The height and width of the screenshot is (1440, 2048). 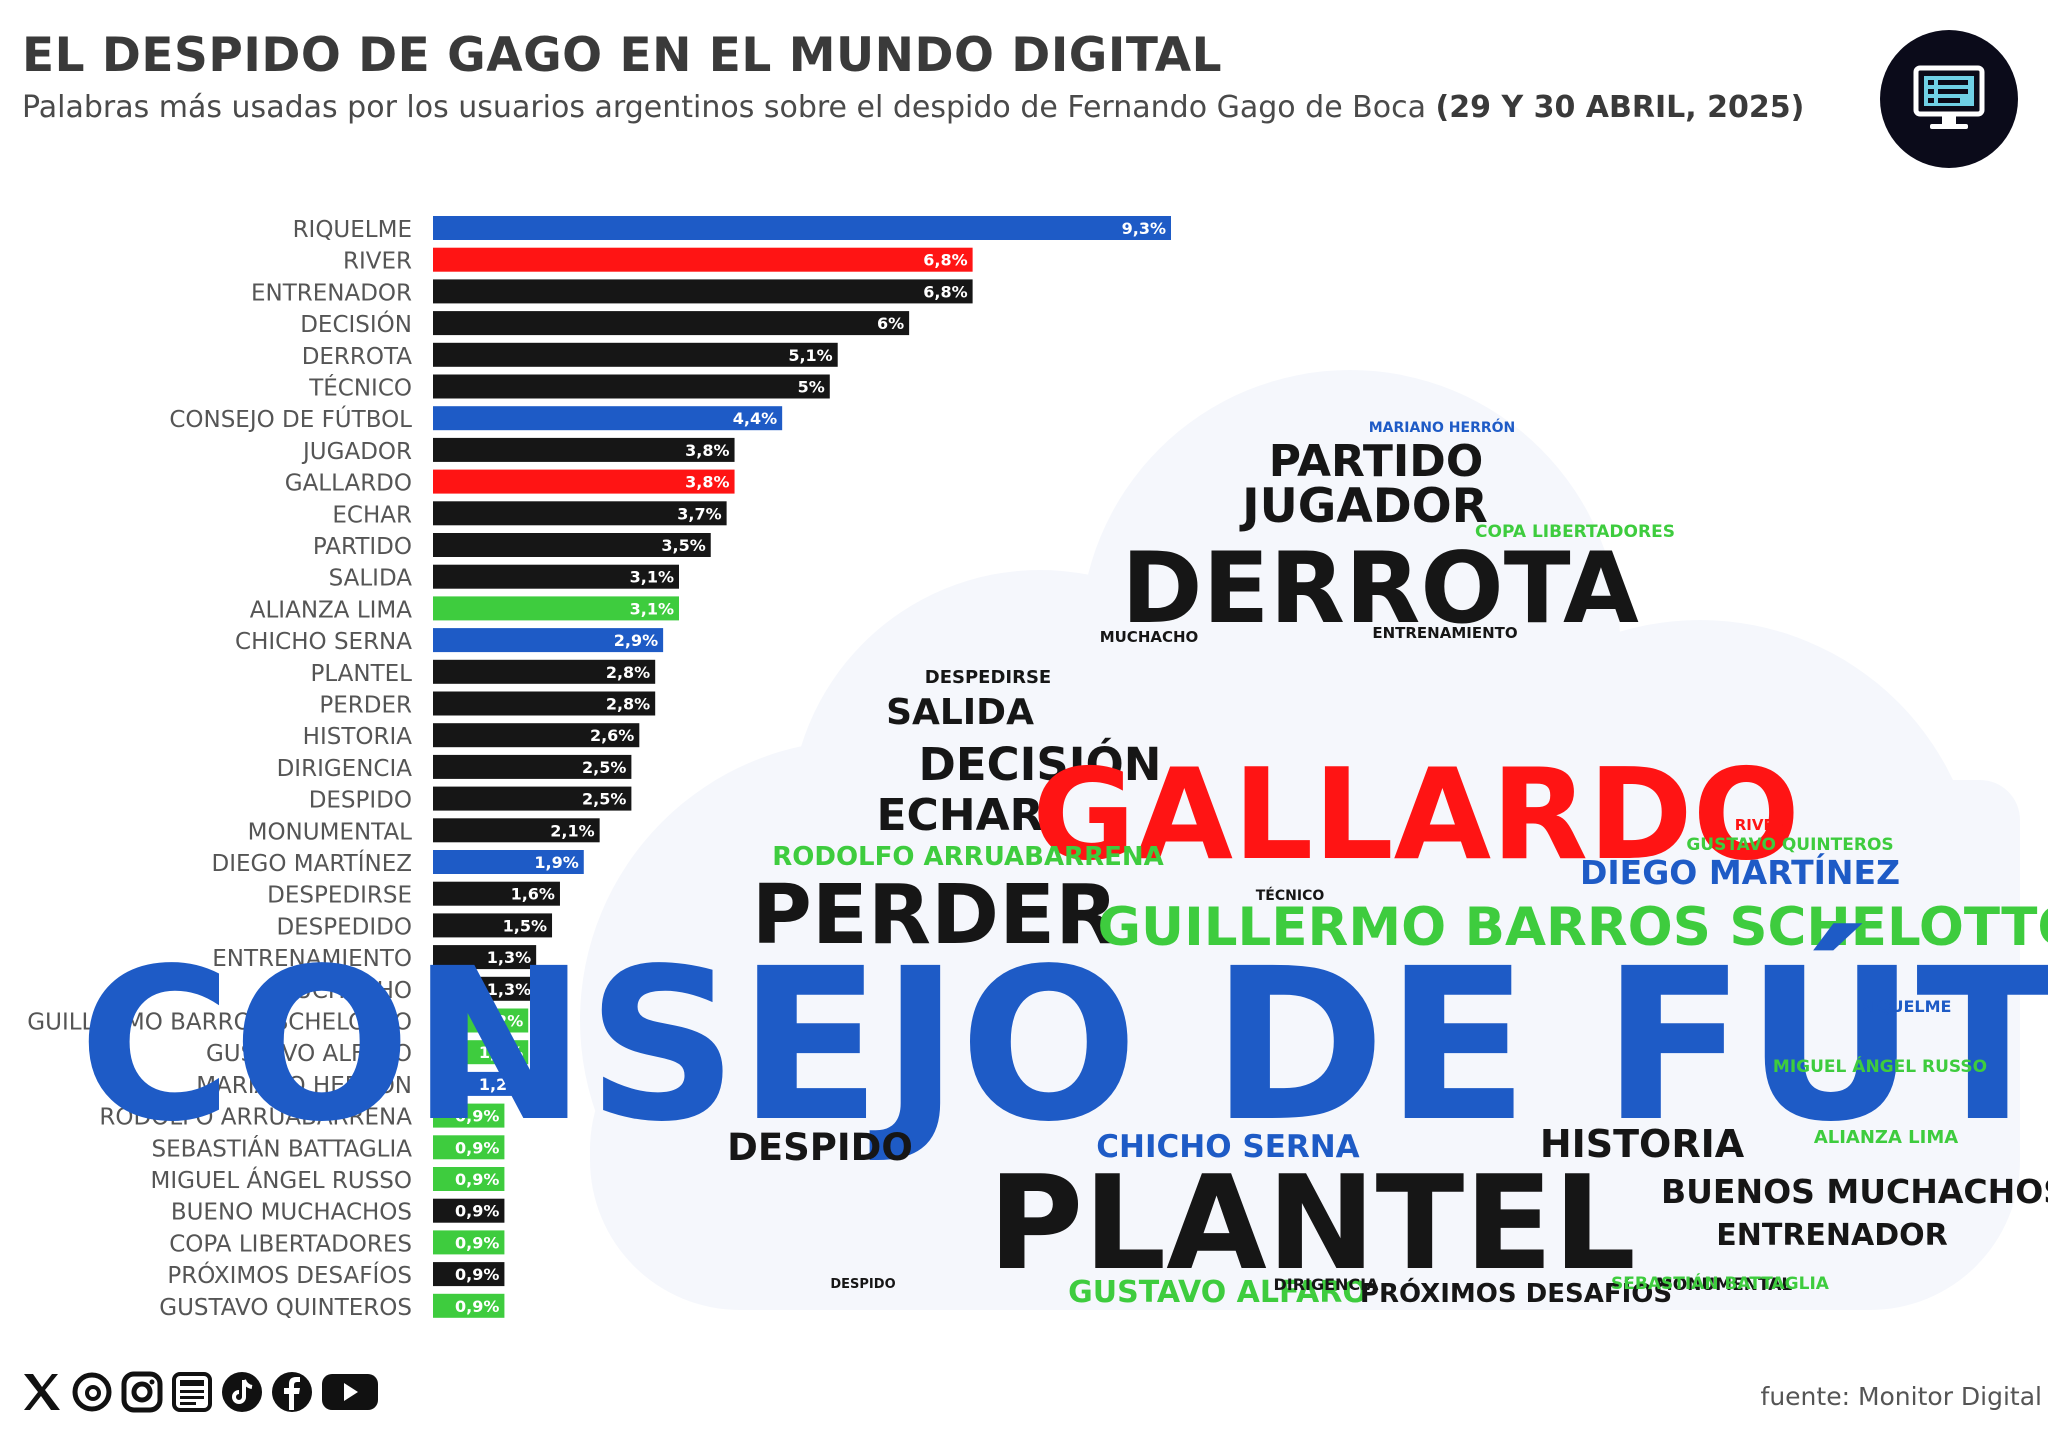 What do you see at coordinates (604, 799) in the screenshot?
I see `value-label-despido: 2,5%` at bounding box center [604, 799].